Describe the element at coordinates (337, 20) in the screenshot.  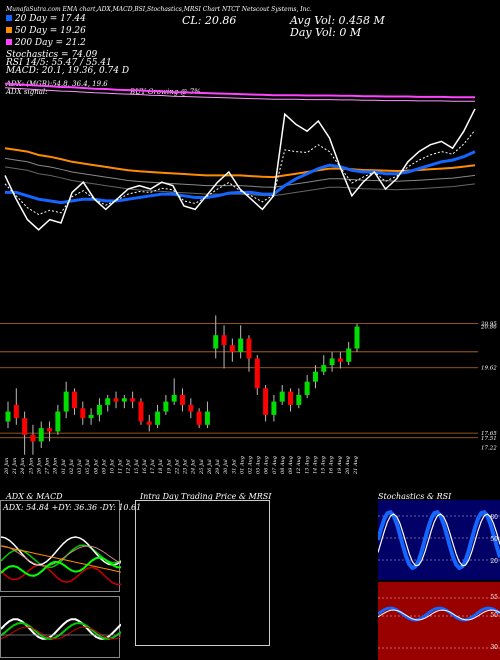
I see `avg-volume: Avg Vol: 0.458 M` at that location.